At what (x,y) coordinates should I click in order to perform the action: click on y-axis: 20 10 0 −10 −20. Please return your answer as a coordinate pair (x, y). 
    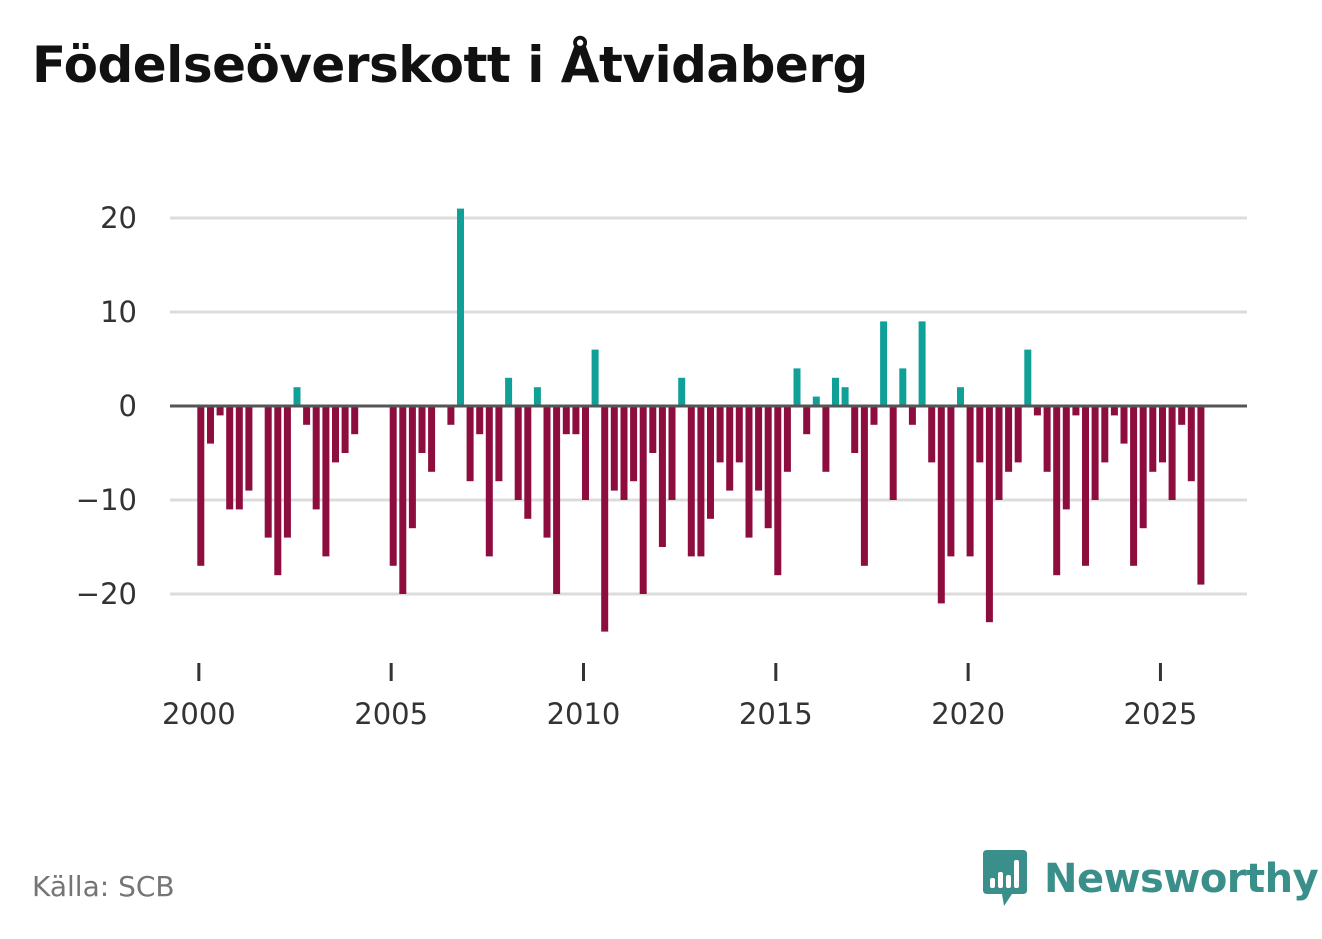
    Looking at the image, I should click on (106, 406).